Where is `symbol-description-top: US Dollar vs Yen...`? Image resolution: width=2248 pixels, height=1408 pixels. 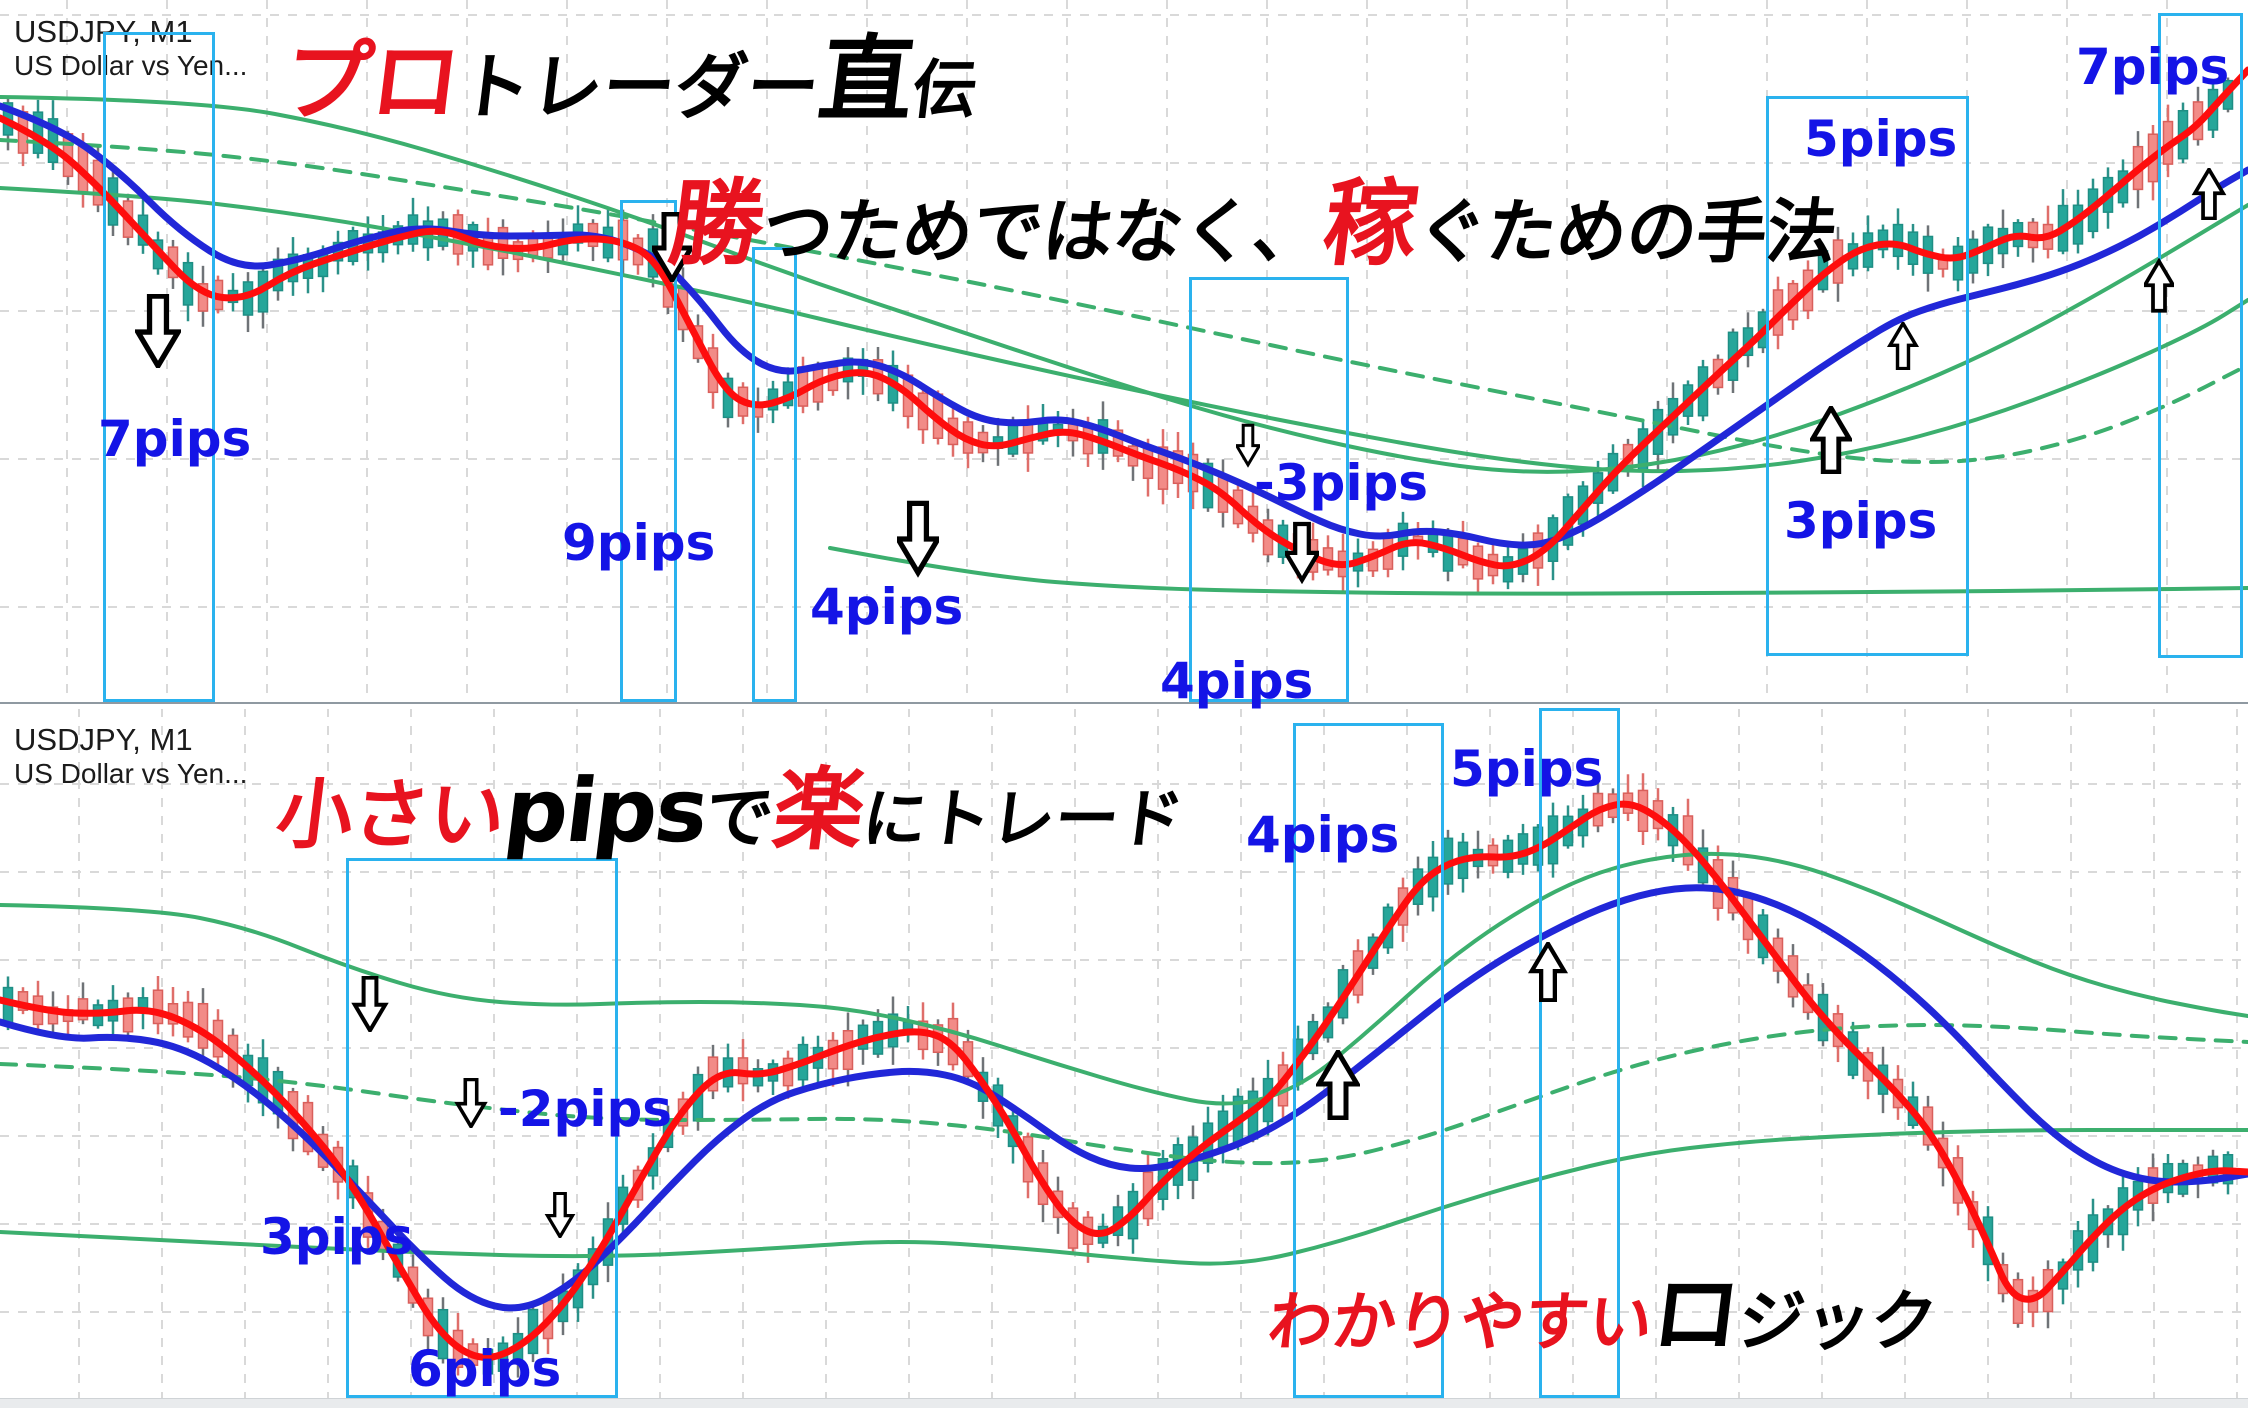 symbol-description-top: US Dollar vs Yen... is located at coordinates (131, 65).